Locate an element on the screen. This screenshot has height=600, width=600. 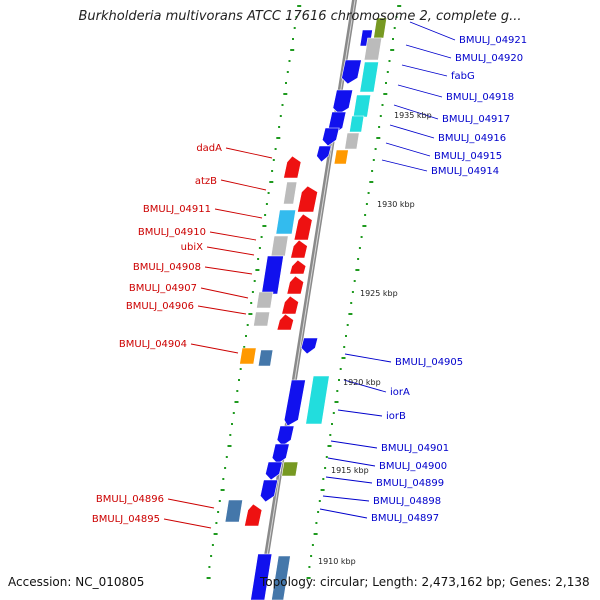
gene-label-bmulj-04921: BMULJ_04921 is located at coordinates (493, 40).